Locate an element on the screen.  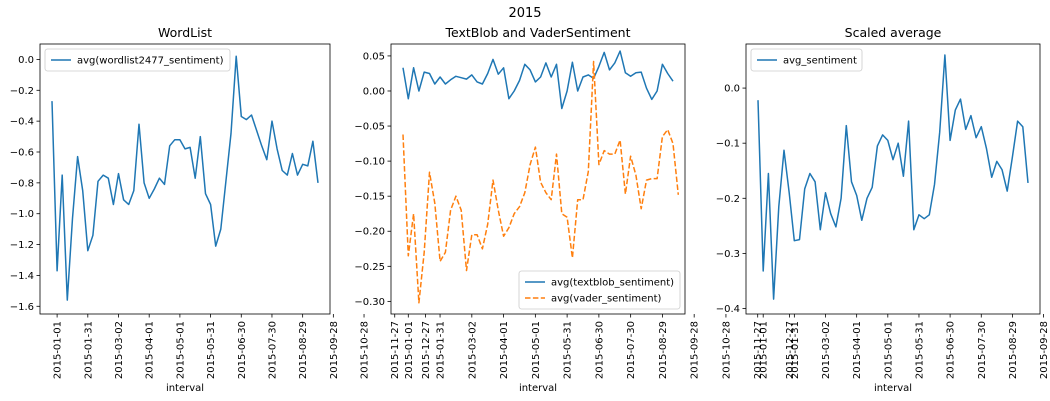
y-tick-label: 0.00 is located at coordinates (374, 91).